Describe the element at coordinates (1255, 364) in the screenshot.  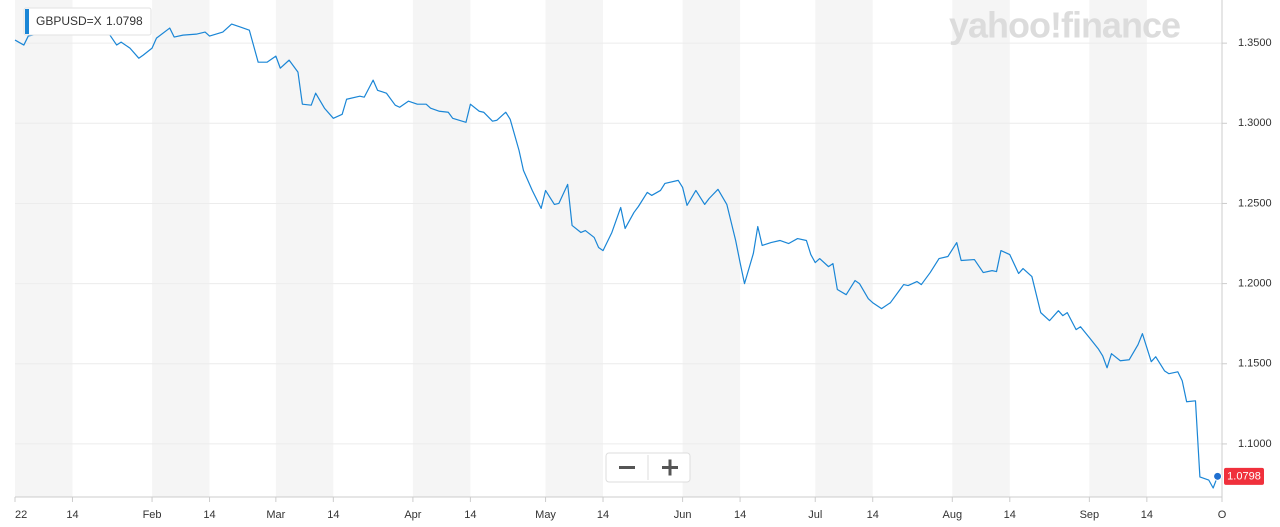
I see `y-tick-label: 1.1500` at that location.